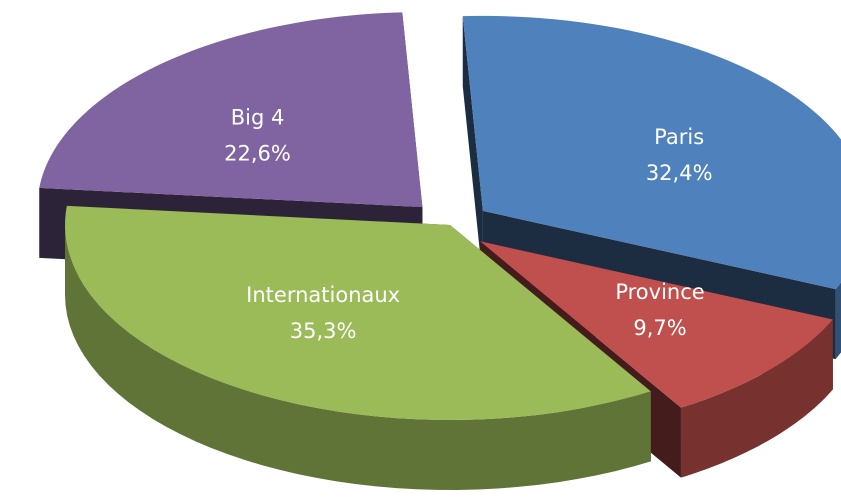 Image resolution: width=841 pixels, height=497 pixels. Describe the element at coordinates (323, 295) in the screenshot. I see `slice-label-internationaux: Internationaux` at that location.